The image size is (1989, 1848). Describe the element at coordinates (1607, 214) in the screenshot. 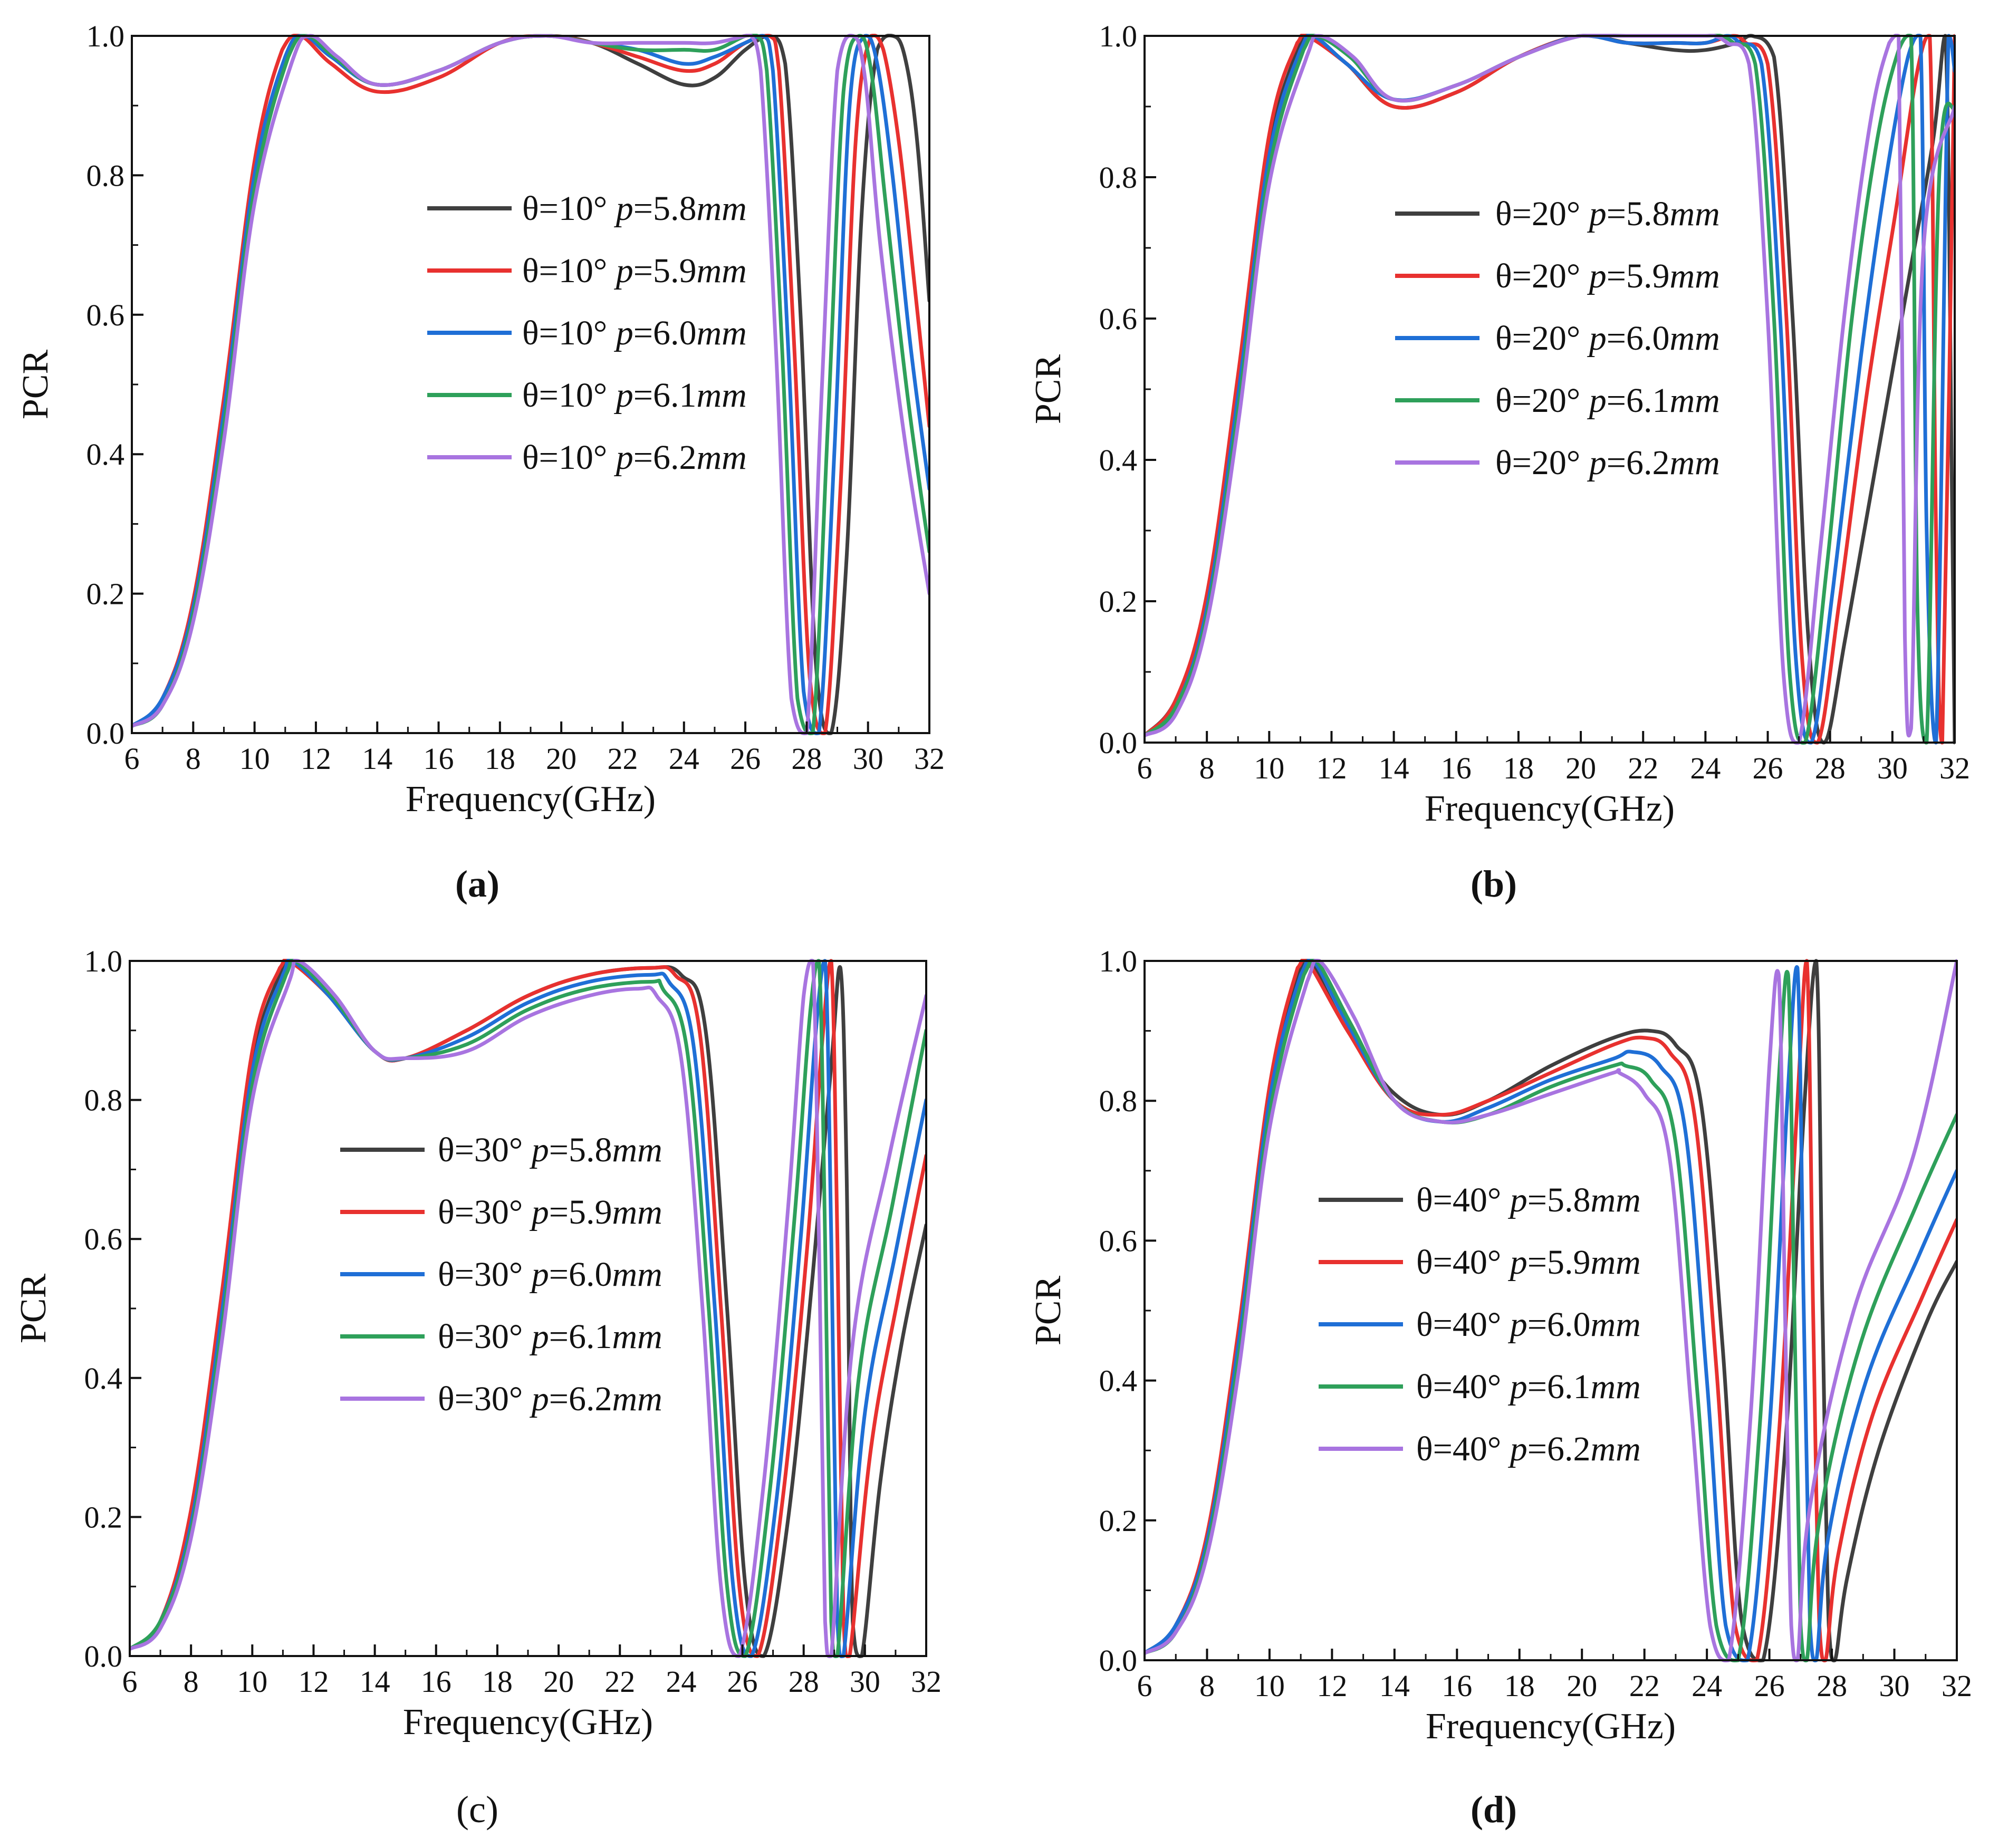

I see `legend-label-p58: θ=20° p=5.8mm` at that location.